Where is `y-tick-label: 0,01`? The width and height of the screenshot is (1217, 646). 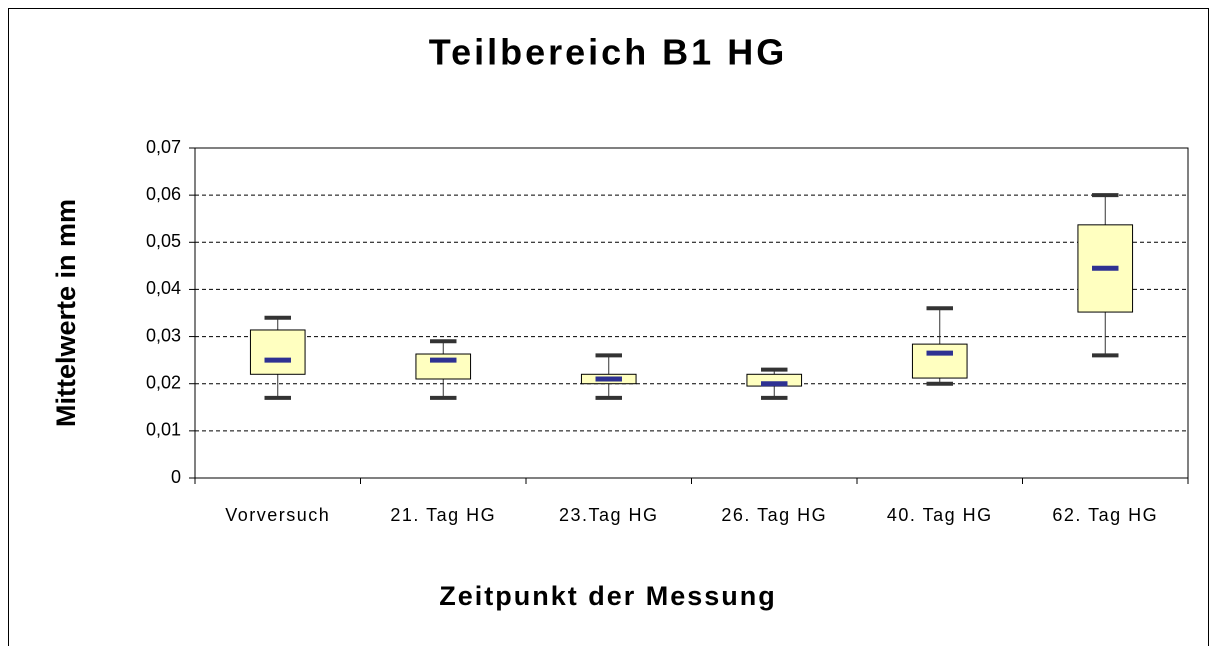
y-tick-label: 0,01 is located at coordinates (163, 430).